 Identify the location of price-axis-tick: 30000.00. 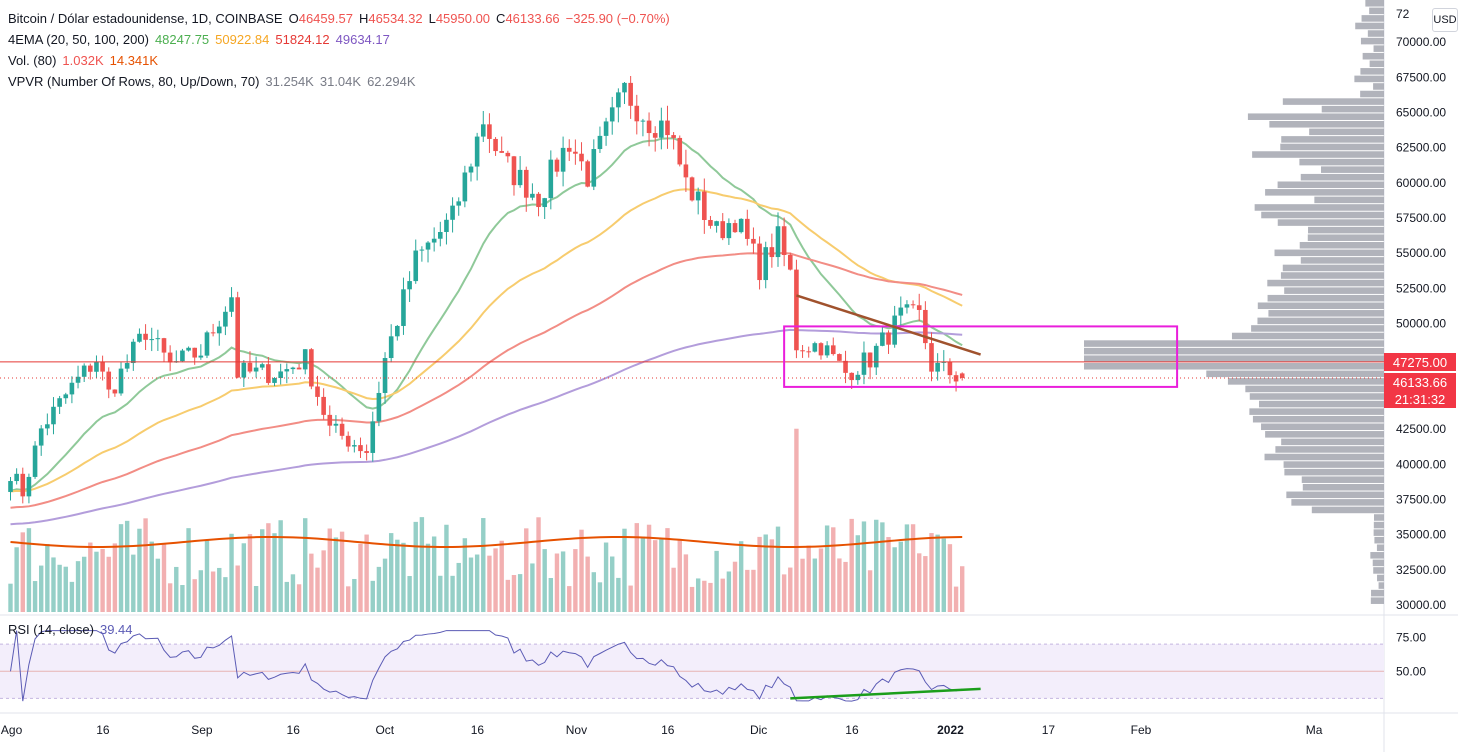
(1421, 605).